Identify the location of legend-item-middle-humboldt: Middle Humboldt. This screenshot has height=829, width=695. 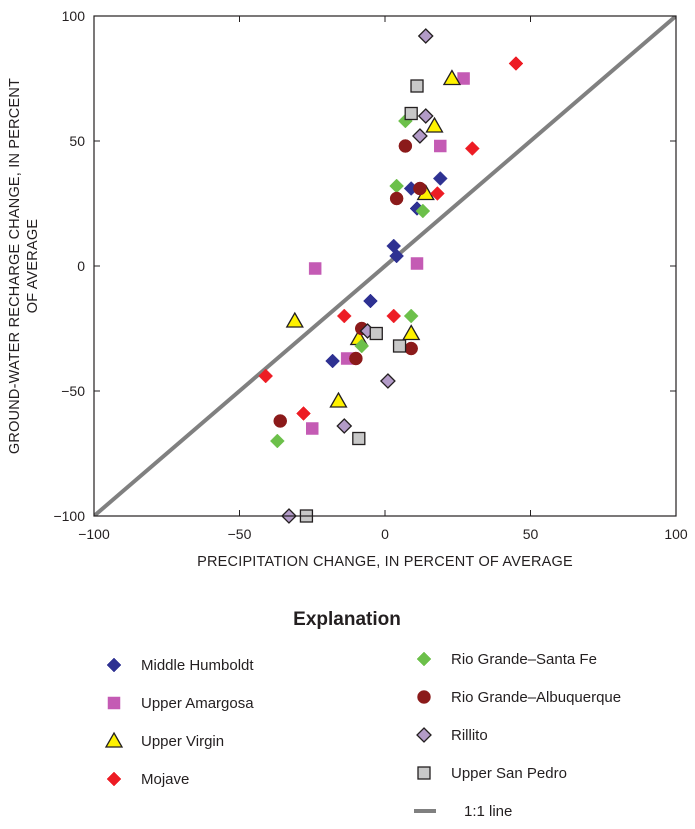
(180, 665).